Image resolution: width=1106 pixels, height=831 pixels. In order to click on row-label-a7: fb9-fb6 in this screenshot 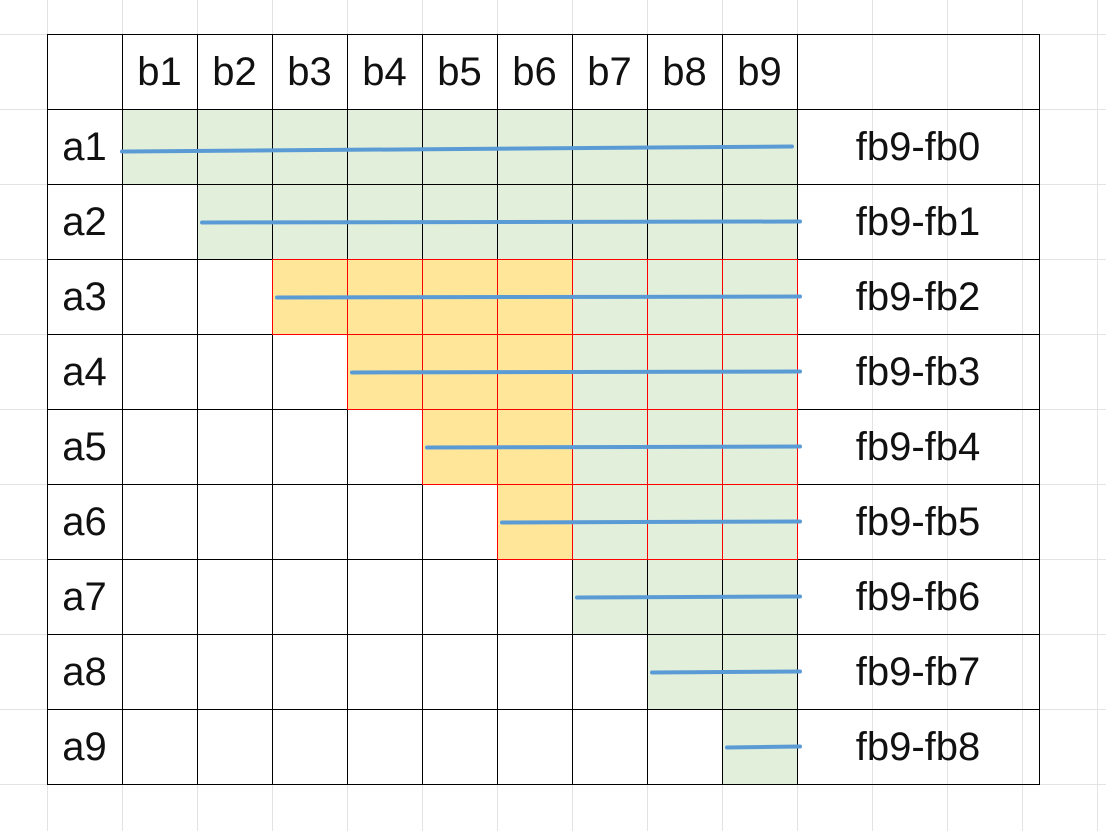, I will do `click(918, 596)`.